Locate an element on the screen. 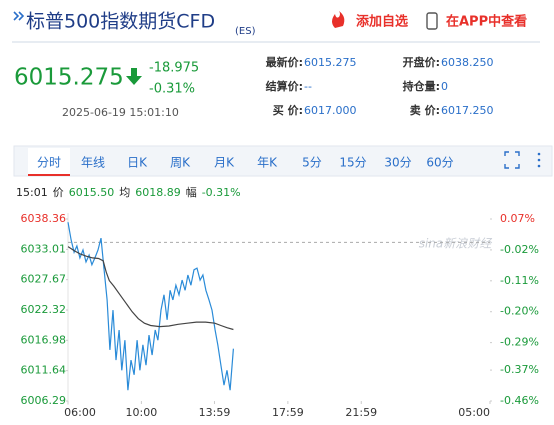 This screenshot has width=554, height=425. tab: 分时 is located at coordinates (49, 163).